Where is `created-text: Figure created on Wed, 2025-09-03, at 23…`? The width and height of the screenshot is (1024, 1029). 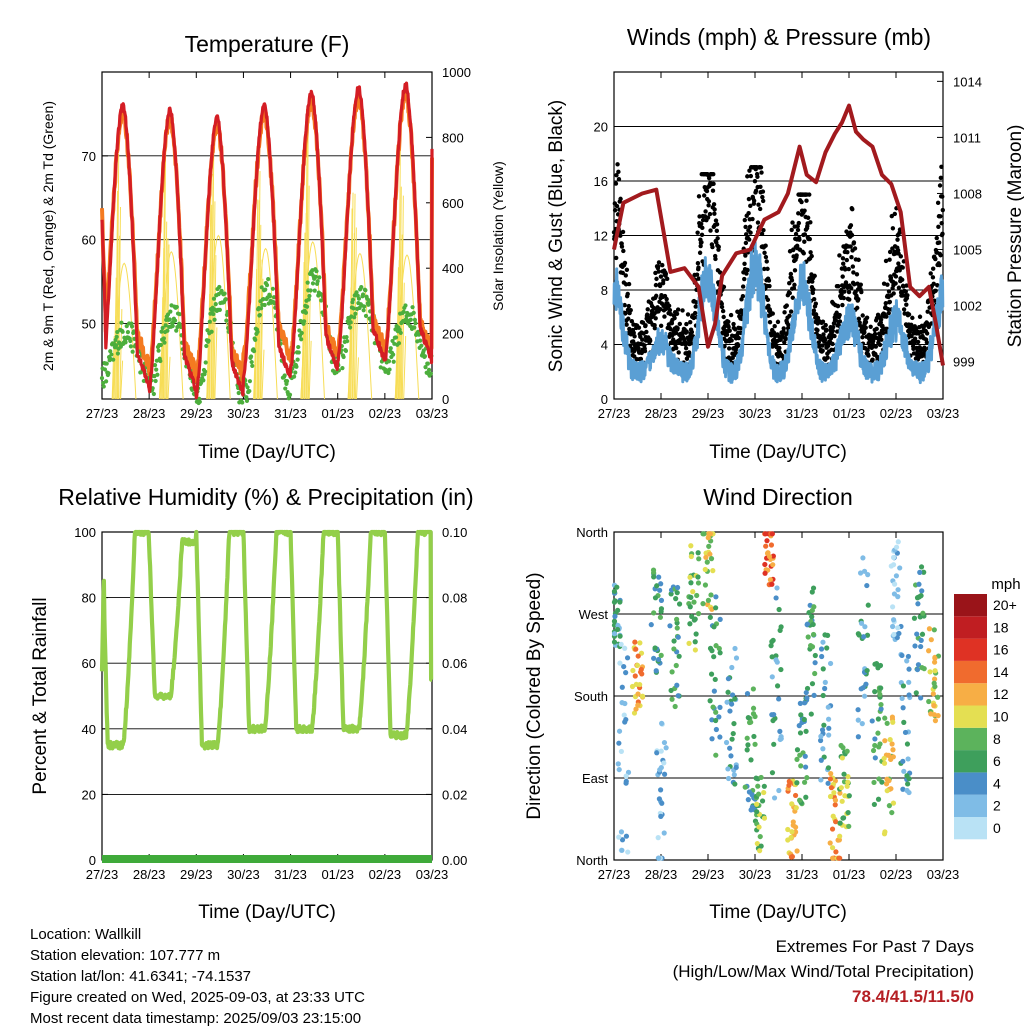 created-text: Figure created on Wed, 2025-09-03, at 23… is located at coordinates (197, 997).